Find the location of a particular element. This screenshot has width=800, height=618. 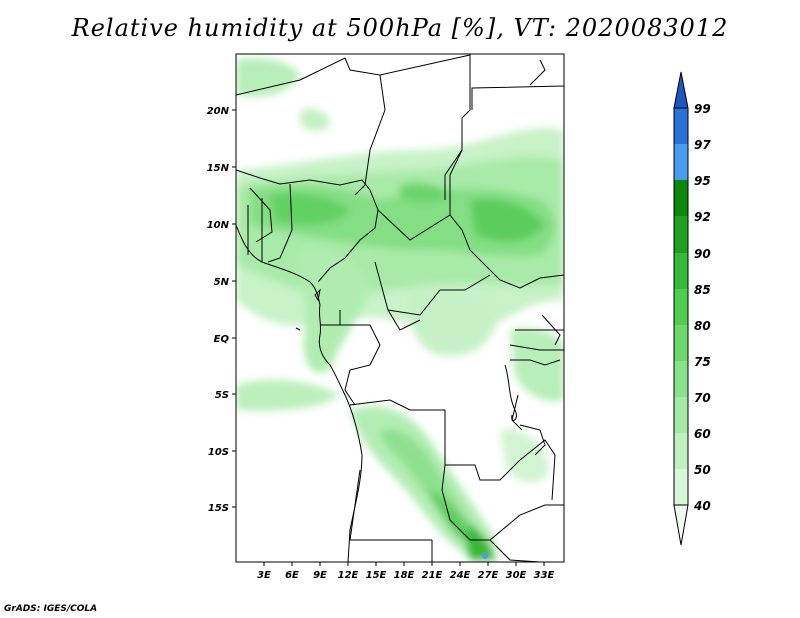

colorbar-label: 97 is located at coordinates (702, 145).